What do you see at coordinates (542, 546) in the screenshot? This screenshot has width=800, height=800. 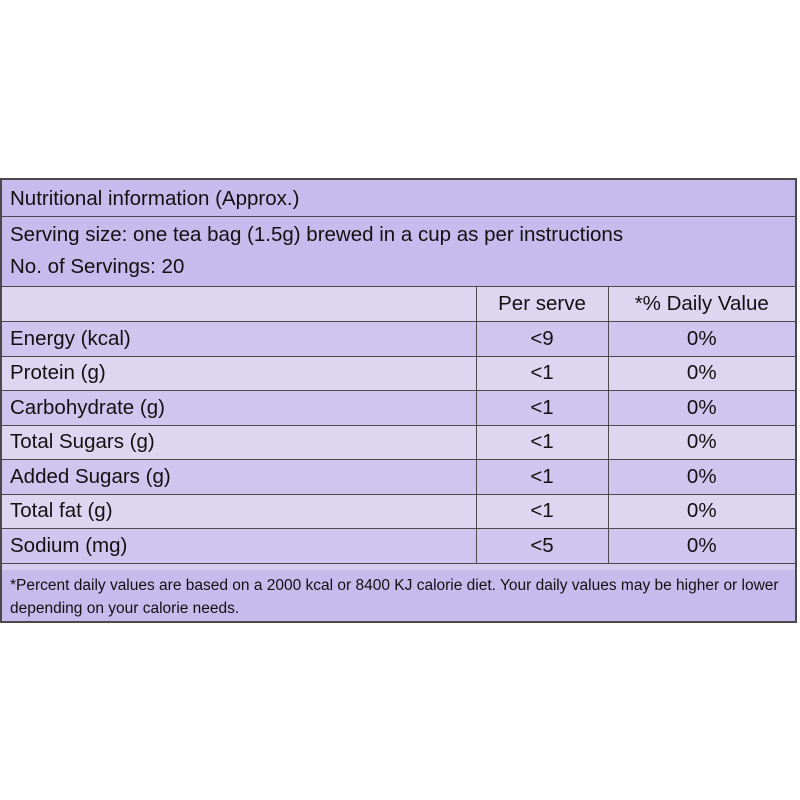 I see `per-serve-value: <5` at bounding box center [542, 546].